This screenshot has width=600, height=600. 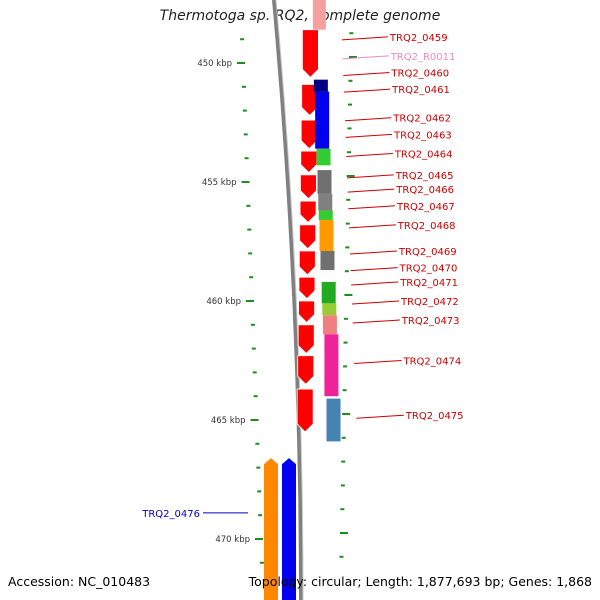 What do you see at coordinates (429, 302) in the screenshot?
I see `gene-label: TRQ2_0472` at bounding box center [429, 302].